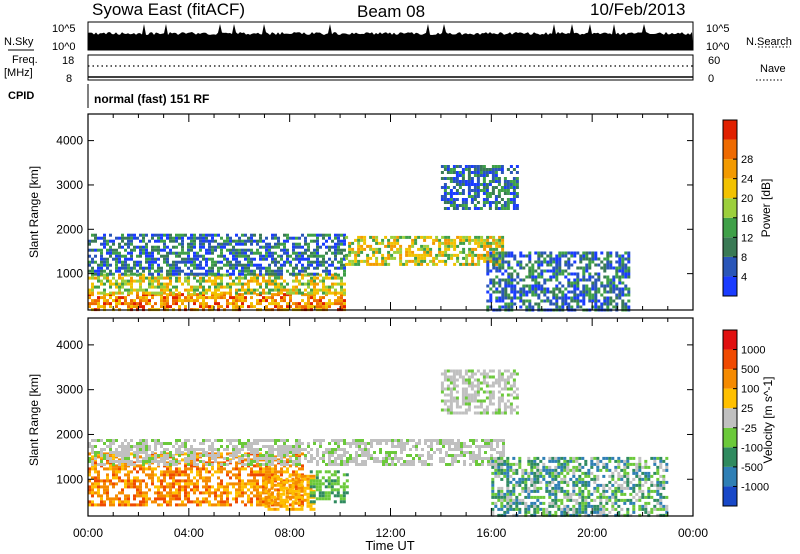  Describe the element at coordinates (747, 180) in the screenshot. I see `colorbar-tick-label: 24` at that location.